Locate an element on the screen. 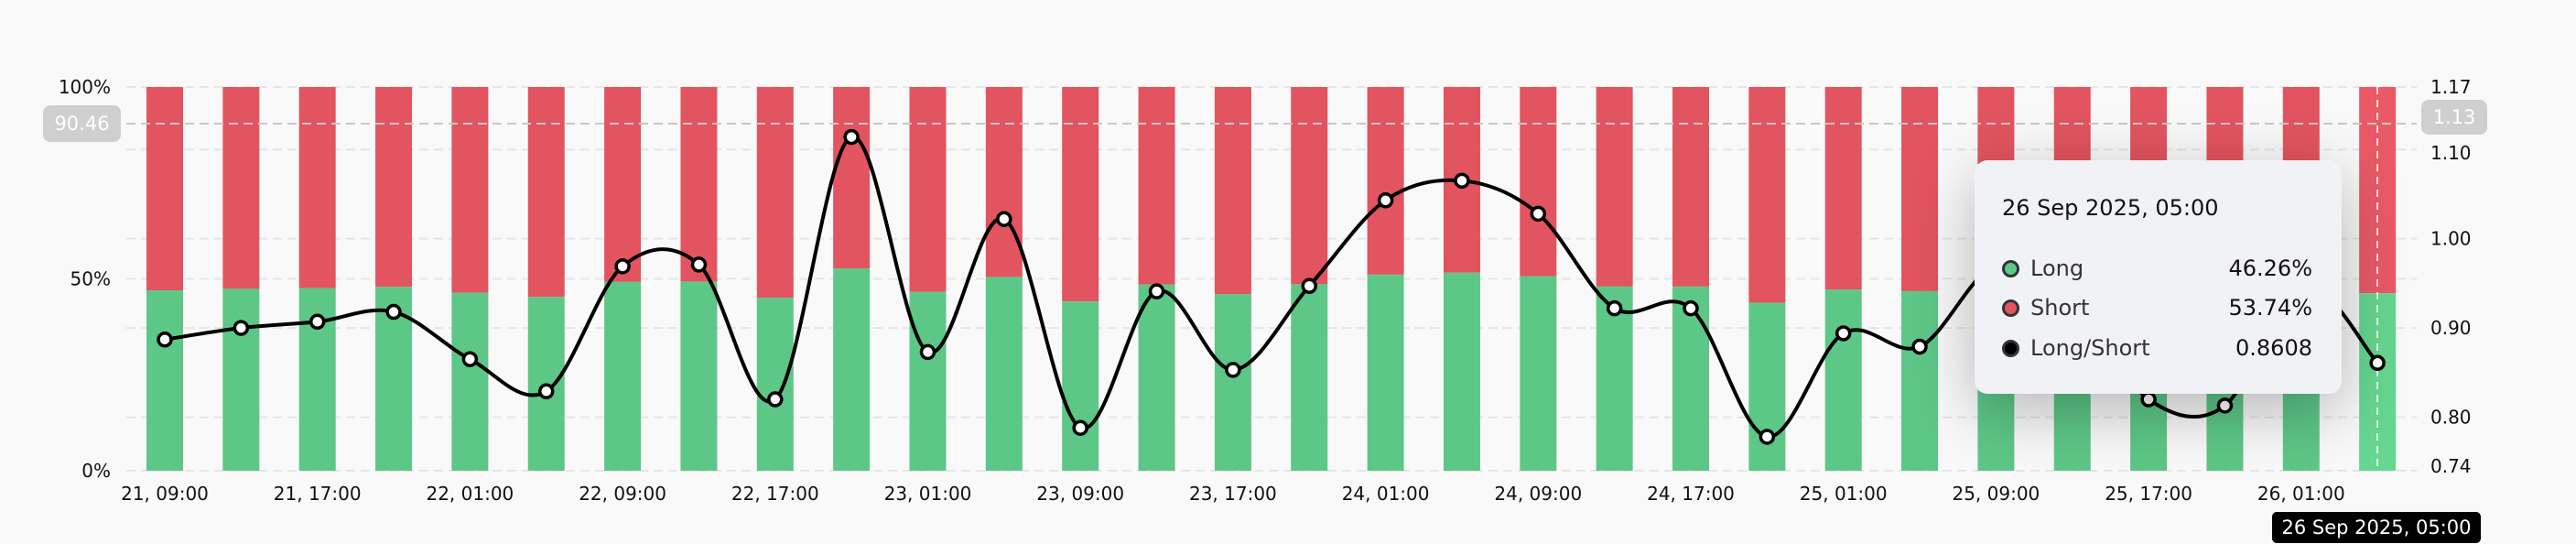 The image size is (2576, 544). right-axis-tick: 0.90 is located at coordinates (2451, 328).